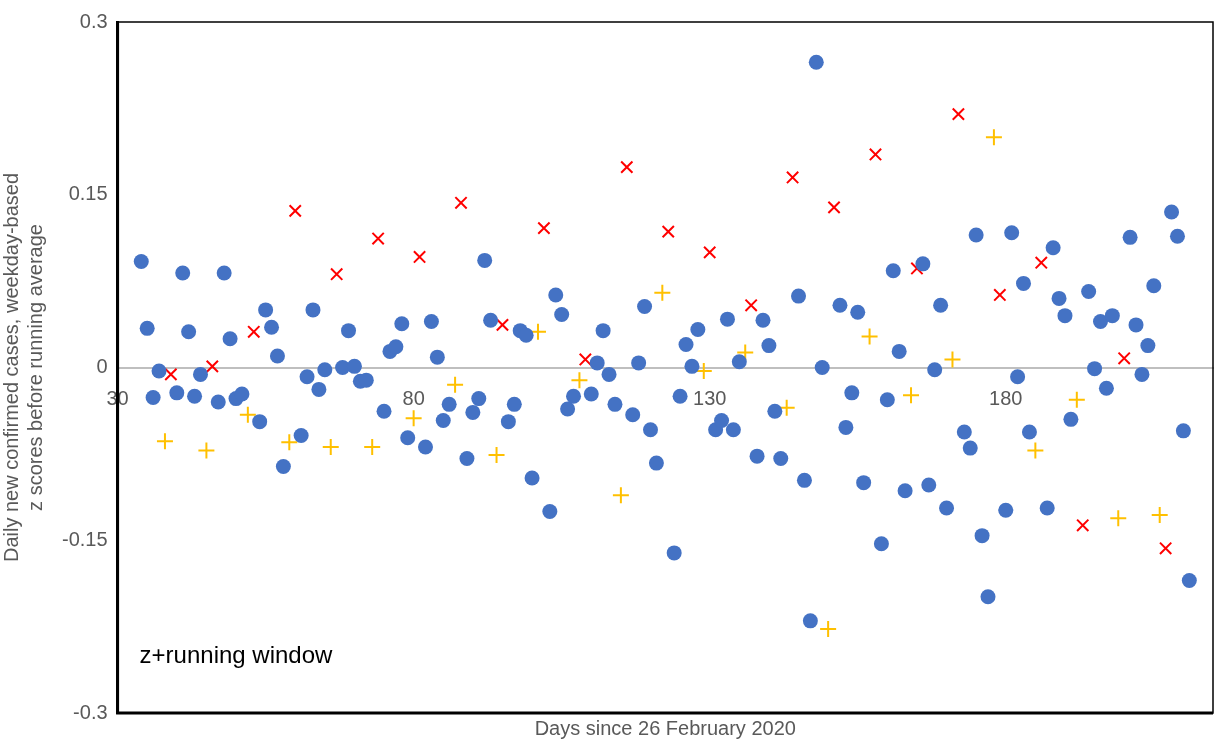 The image size is (1223, 747). Describe the element at coordinates (84, 538) in the screenshot. I see `y-tick-label: -0.15` at that location.